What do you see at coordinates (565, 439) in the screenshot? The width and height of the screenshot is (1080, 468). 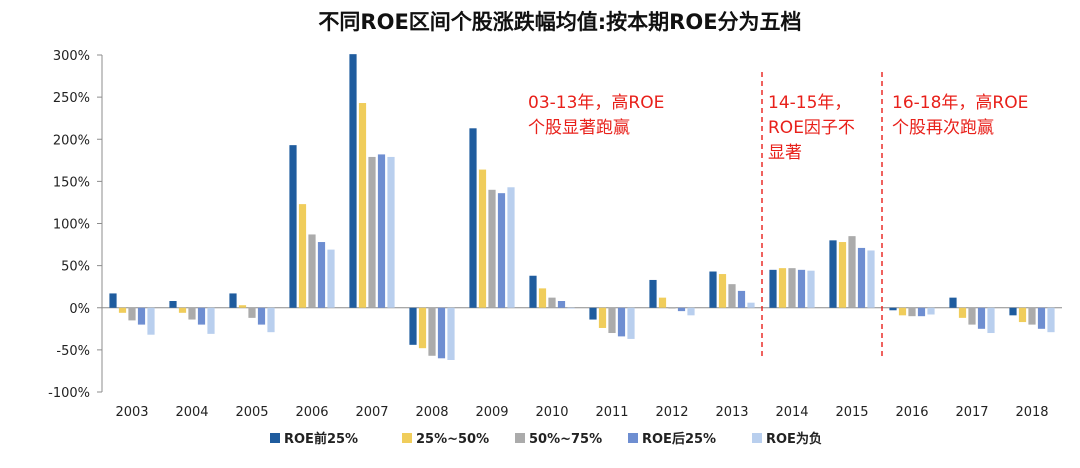 I see `legend-label: 50%~75%` at bounding box center [565, 439].